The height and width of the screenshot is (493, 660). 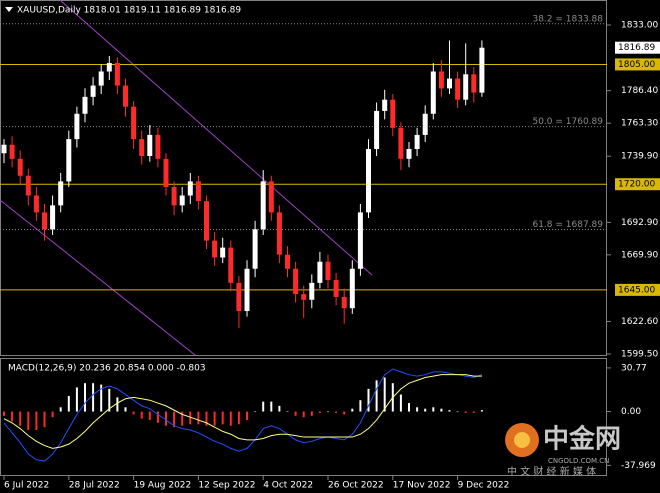 I want to click on logo-inner, so click(x=522, y=440).